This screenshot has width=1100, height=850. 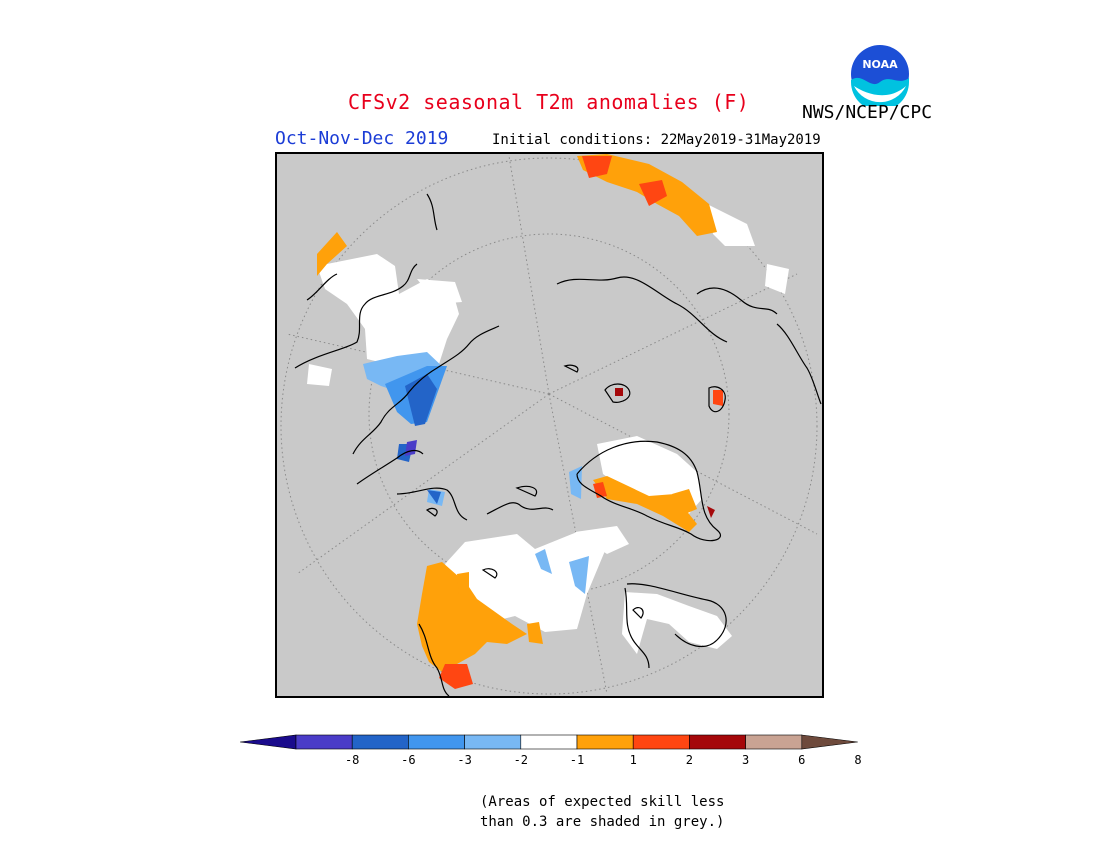 I want to click on season-label: Oct-Nov-Dec 2019, so click(x=362, y=138).